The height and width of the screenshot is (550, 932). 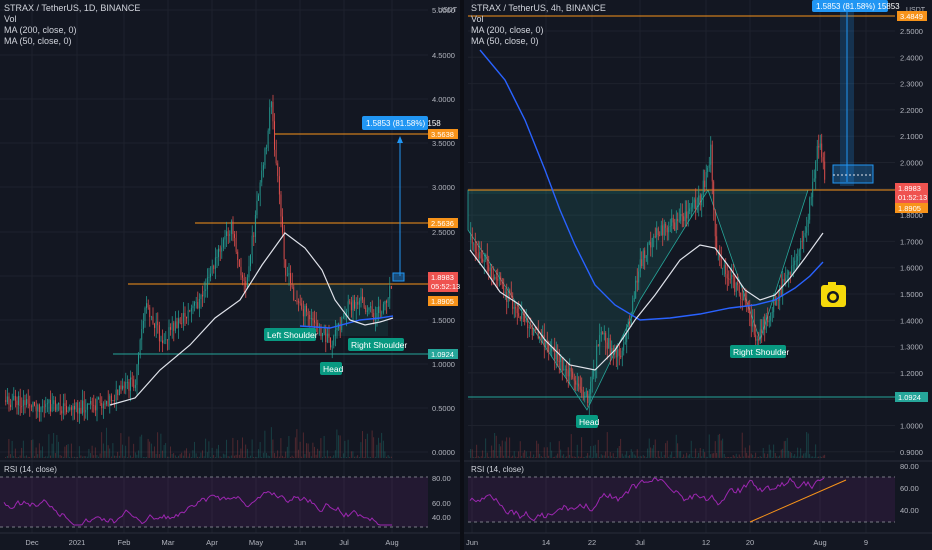 I want to click on right-vol-indicator: Vol, so click(x=477, y=19).